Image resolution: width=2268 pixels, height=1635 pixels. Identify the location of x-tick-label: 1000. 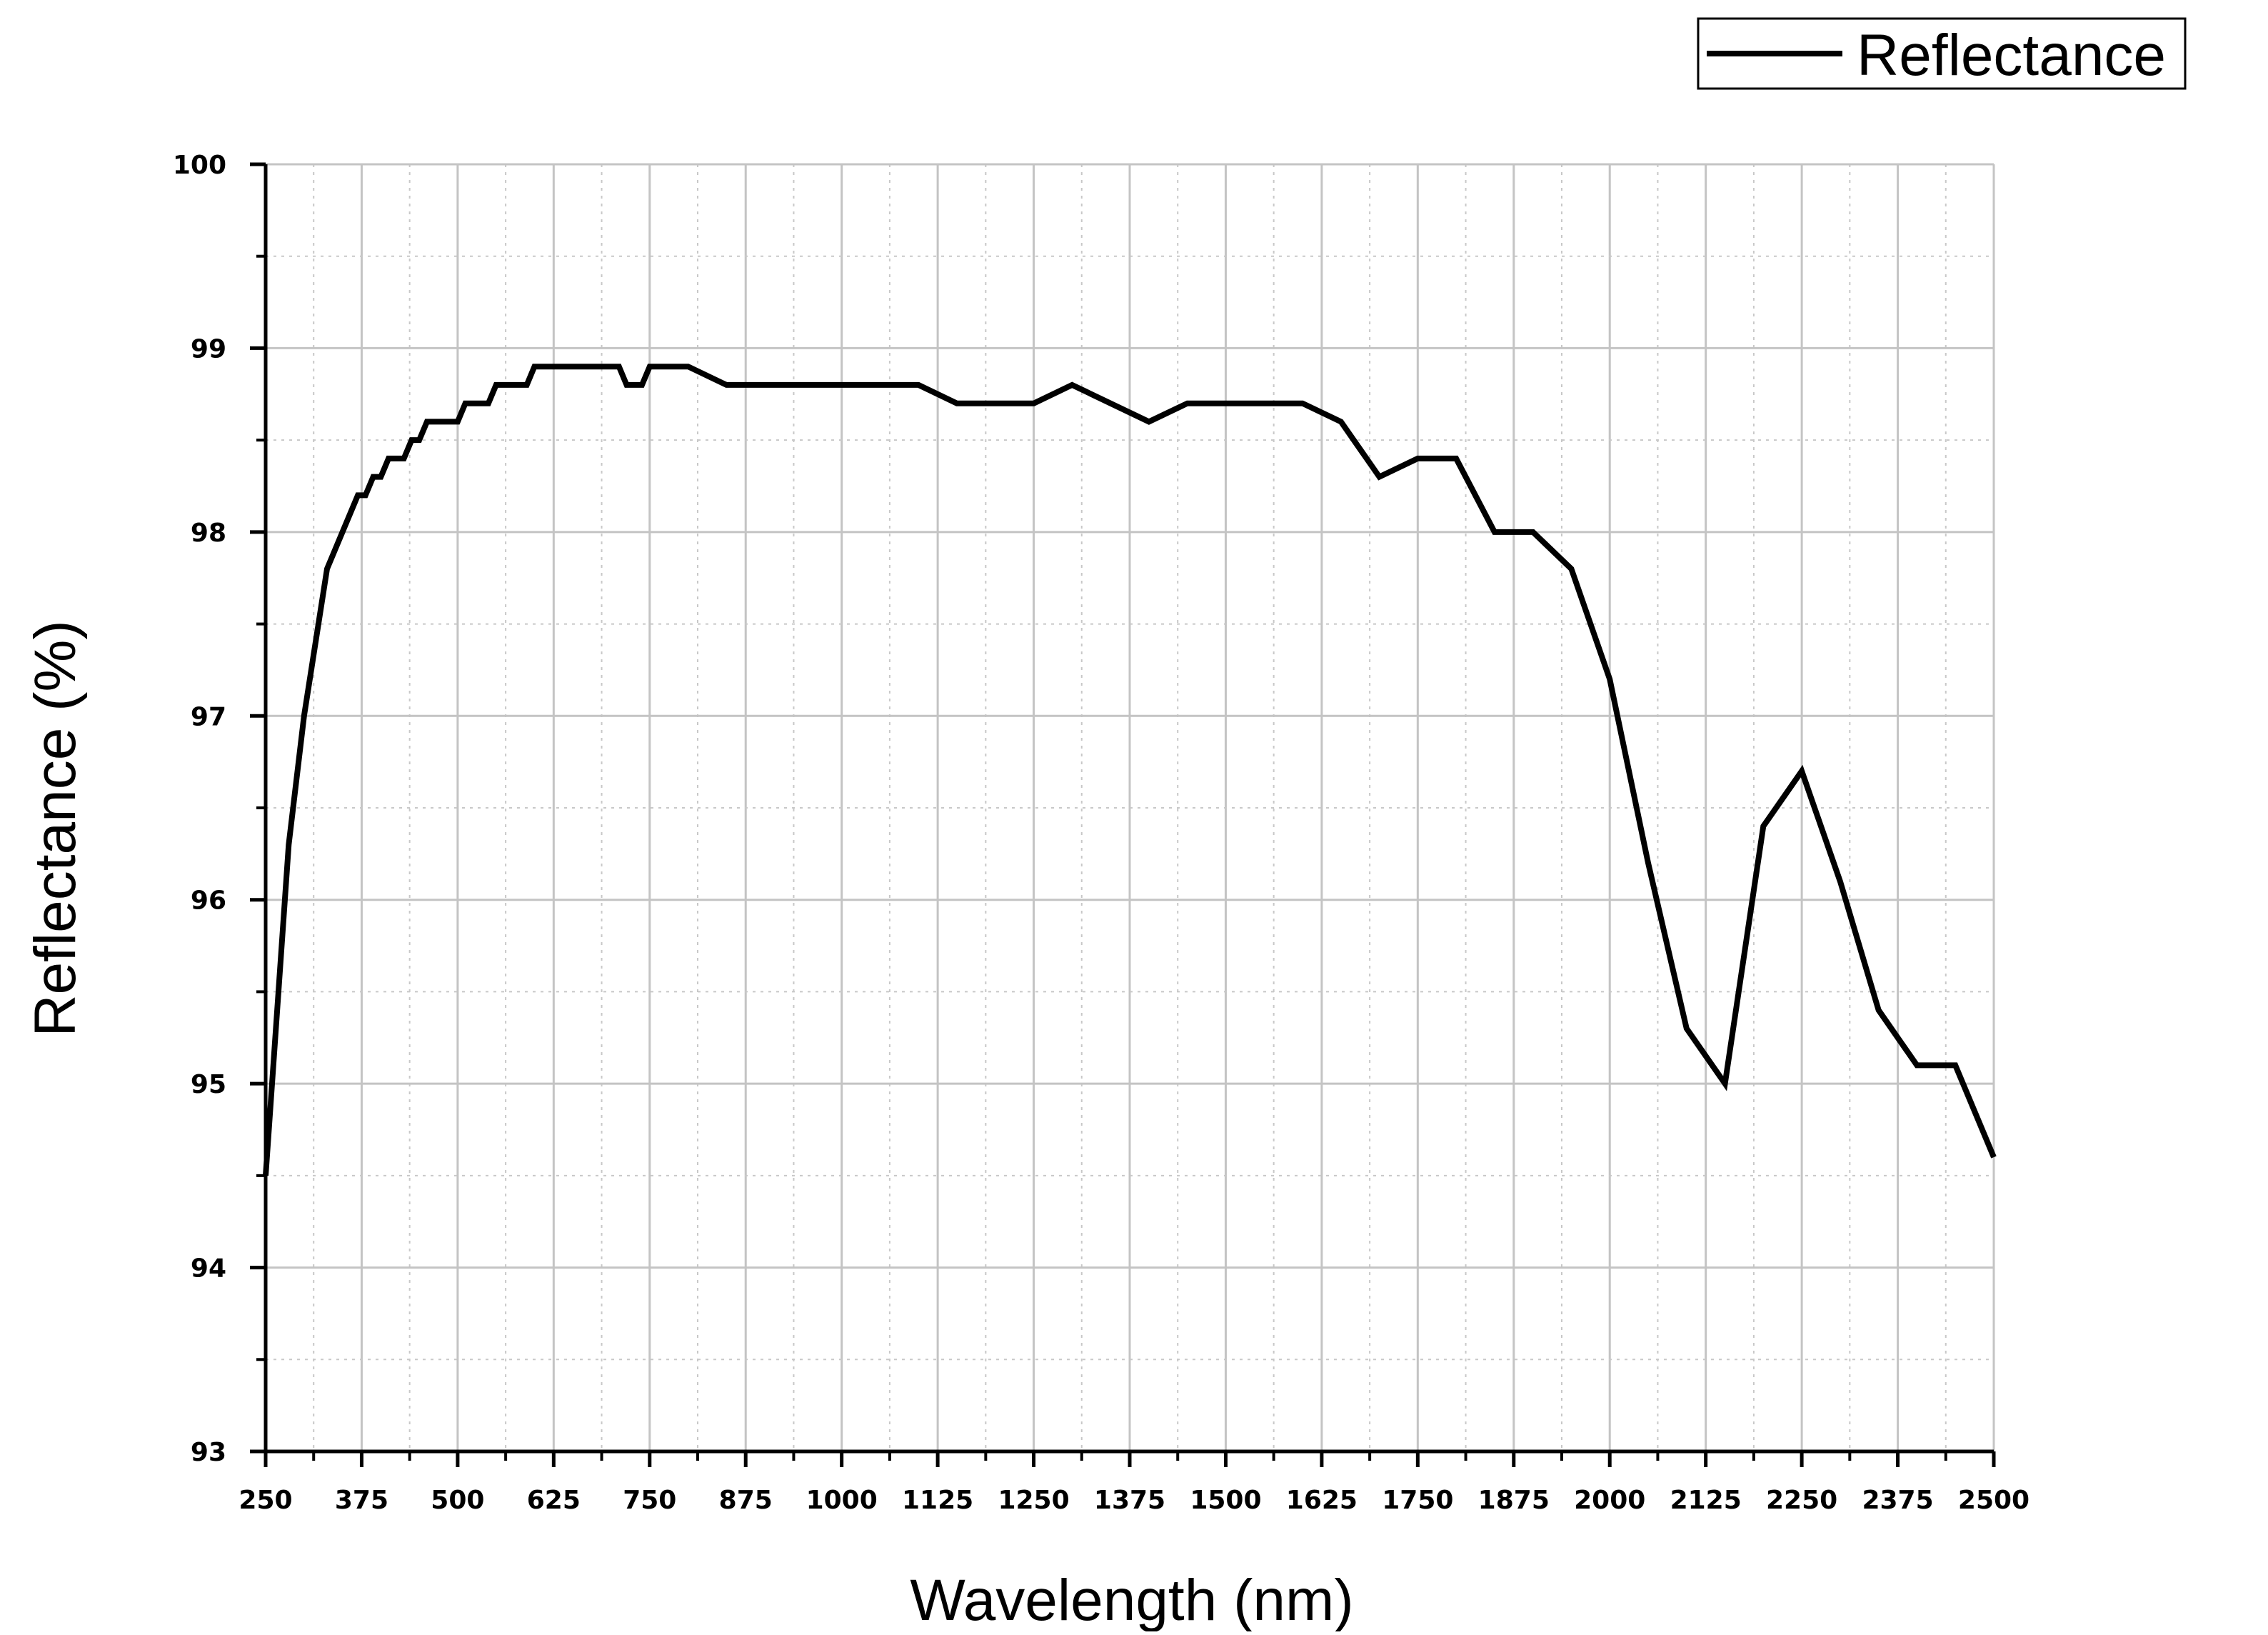
(842, 1500).